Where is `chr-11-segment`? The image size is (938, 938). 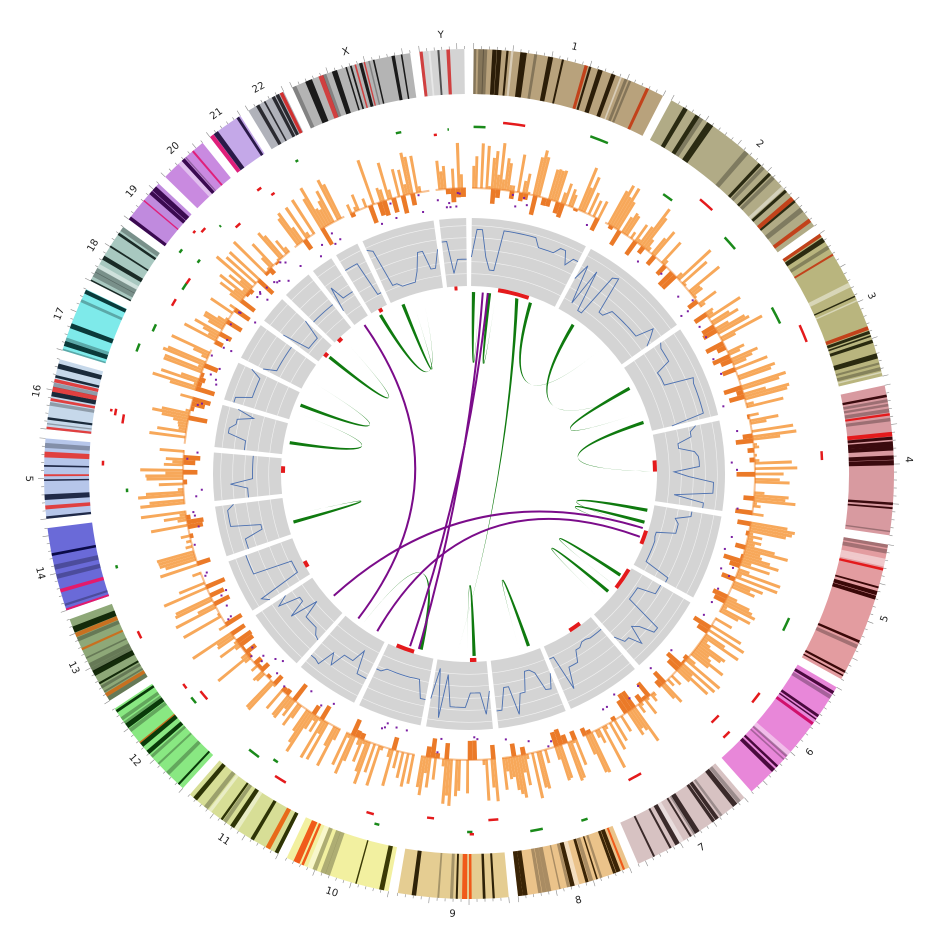 chr-11-segment is located at coordinates (193, 700).